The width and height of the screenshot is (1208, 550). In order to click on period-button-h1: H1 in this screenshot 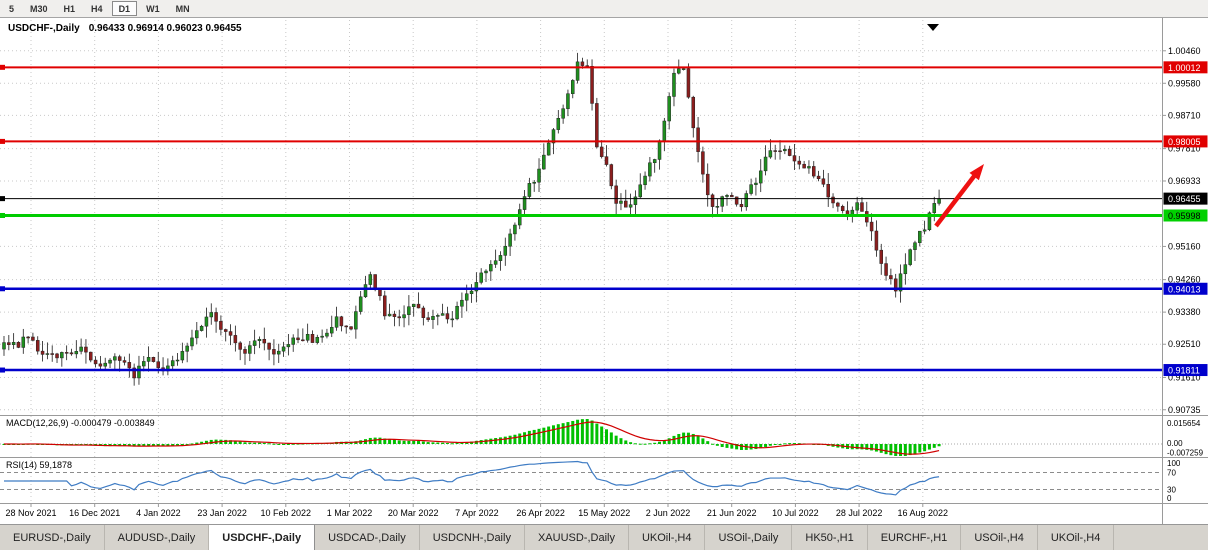, I will do `click(69, 8)`.